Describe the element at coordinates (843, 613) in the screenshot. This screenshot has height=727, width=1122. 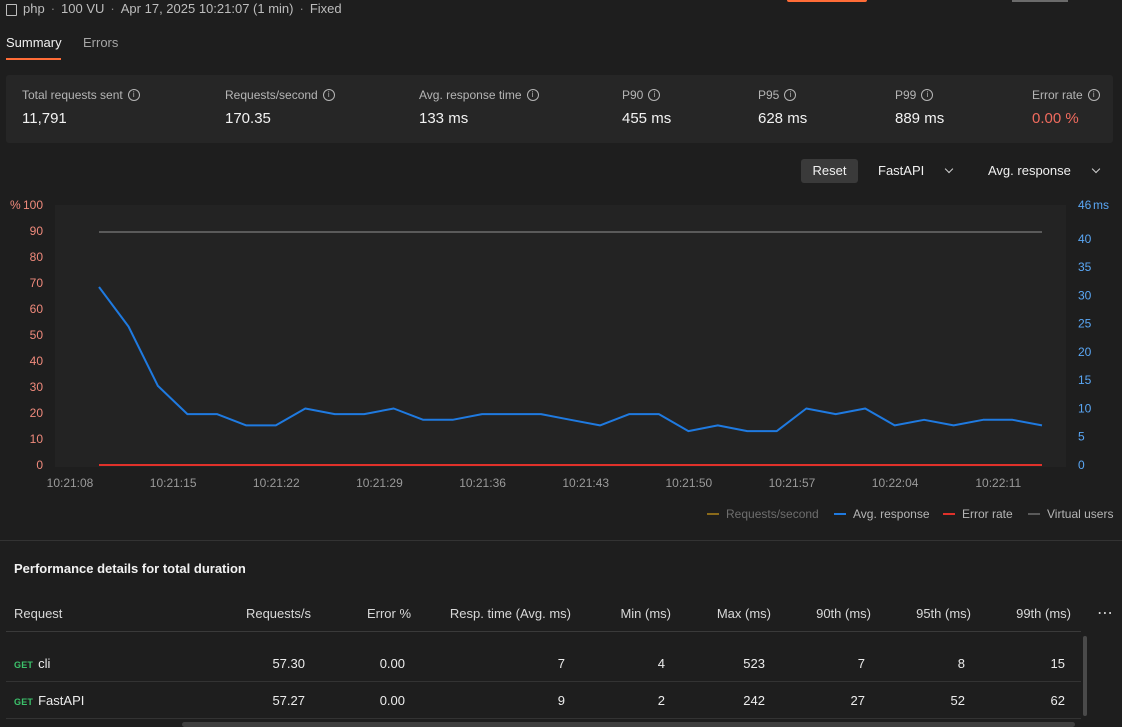
I see `col-p90: 90th (ms)` at that location.